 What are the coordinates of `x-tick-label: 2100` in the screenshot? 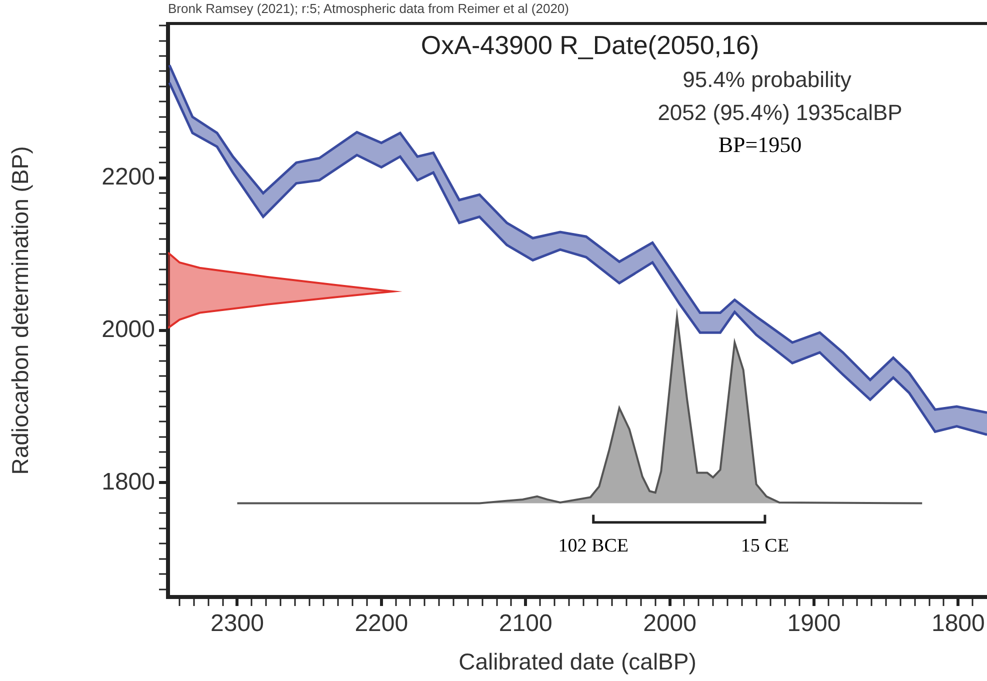 It's located at (525, 624).